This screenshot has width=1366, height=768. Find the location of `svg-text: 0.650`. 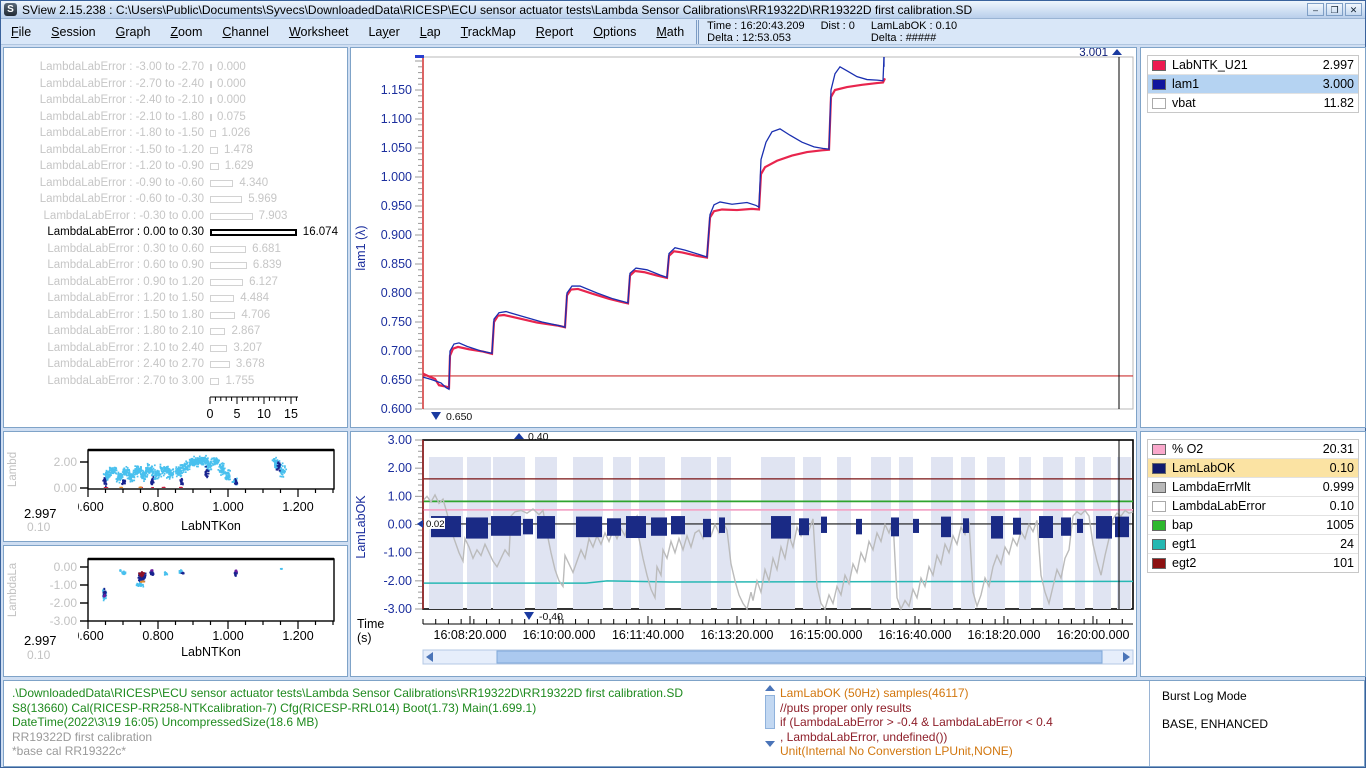

svg-text: 0.650 is located at coordinates (396, 380).